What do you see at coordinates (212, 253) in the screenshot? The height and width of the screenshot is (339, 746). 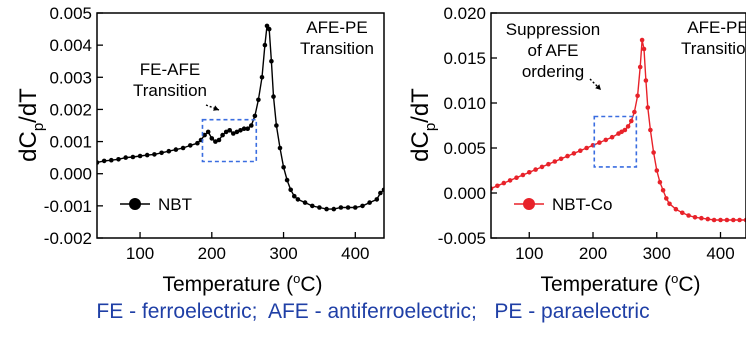 I see `x-tick-label: 200` at bounding box center [212, 253].